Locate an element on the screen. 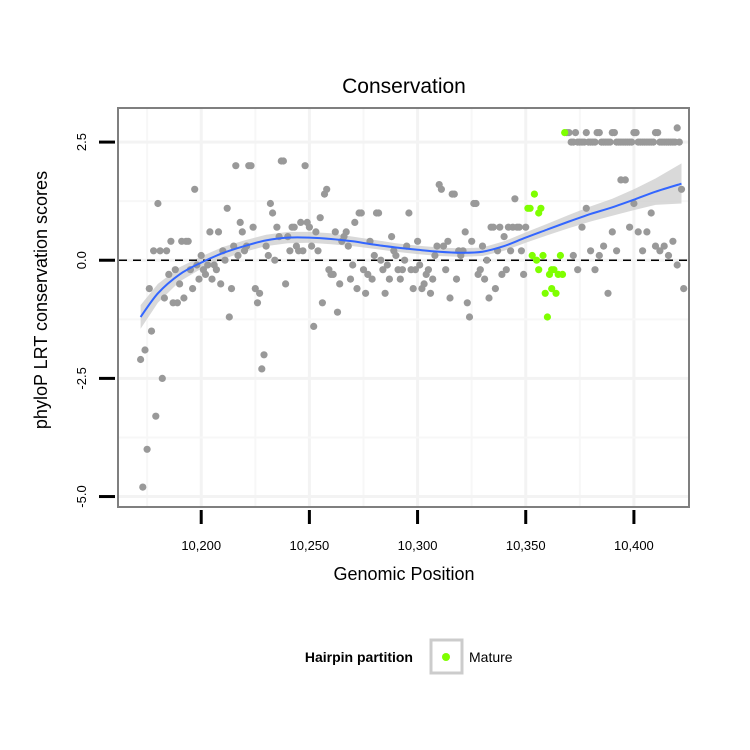  x-tick-label: 10,350 is located at coordinates (526, 545).